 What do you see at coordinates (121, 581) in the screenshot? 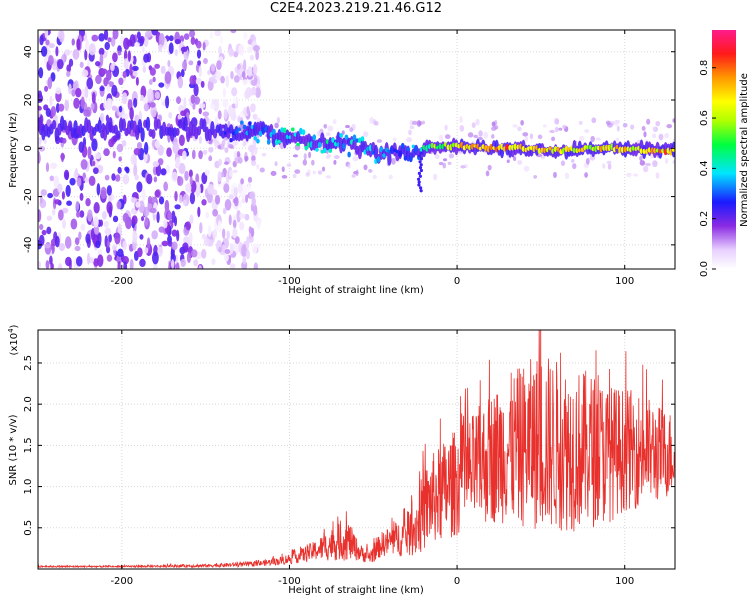
I see `snr-x-tick-label: -200` at bounding box center [121, 581].